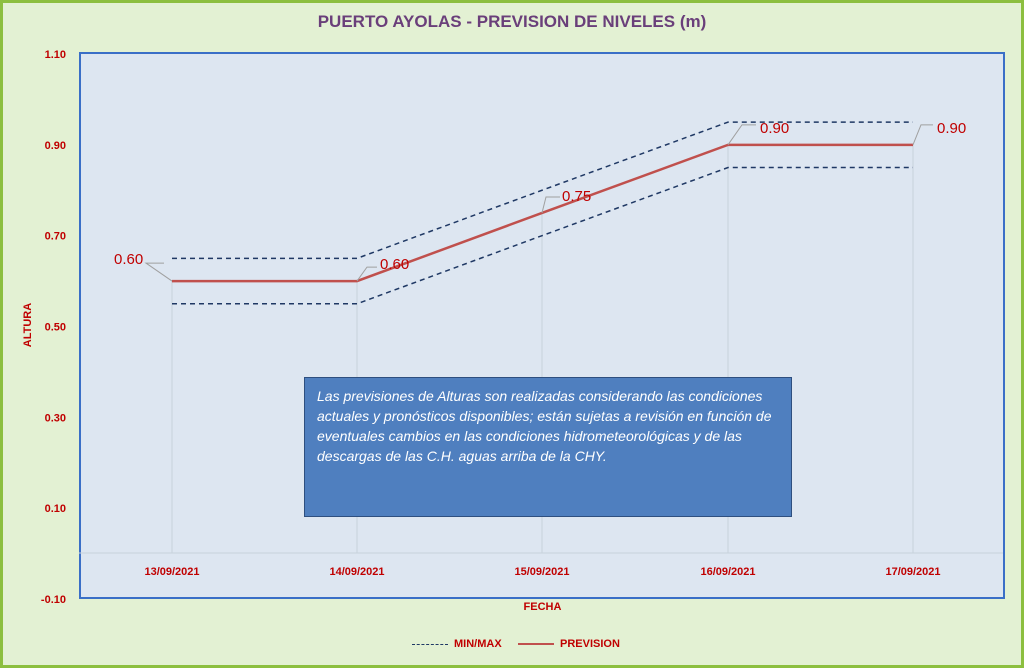 This screenshot has width=1024, height=668. Describe the element at coordinates (590, 644) in the screenshot. I see `legend-label-prevision: PREVISION` at that location.